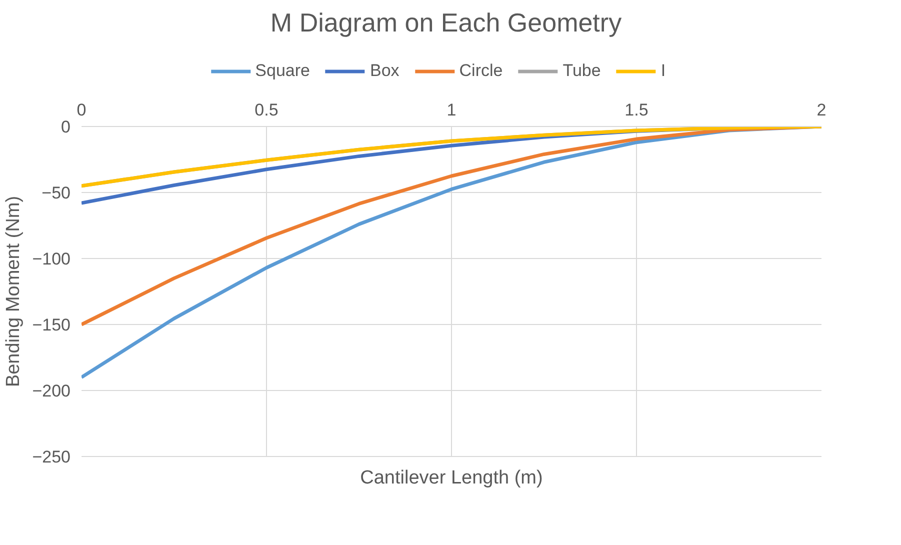 This screenshot has width=901, height=545. What do you see at coordinates (56, 193) in the screenshot?
I see `y-tick-label: −50` at bounding box center [56, 193].